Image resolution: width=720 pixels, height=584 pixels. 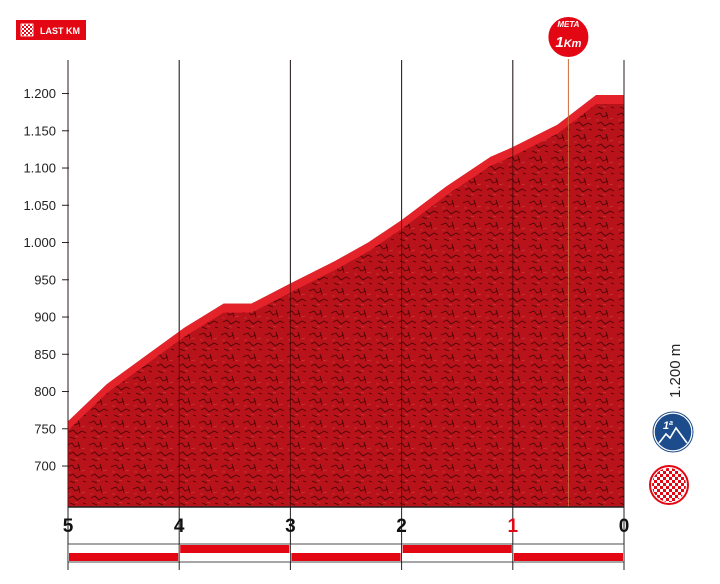 I want to click on last-km-badge: LAST KM, so click(x=51, y=30).